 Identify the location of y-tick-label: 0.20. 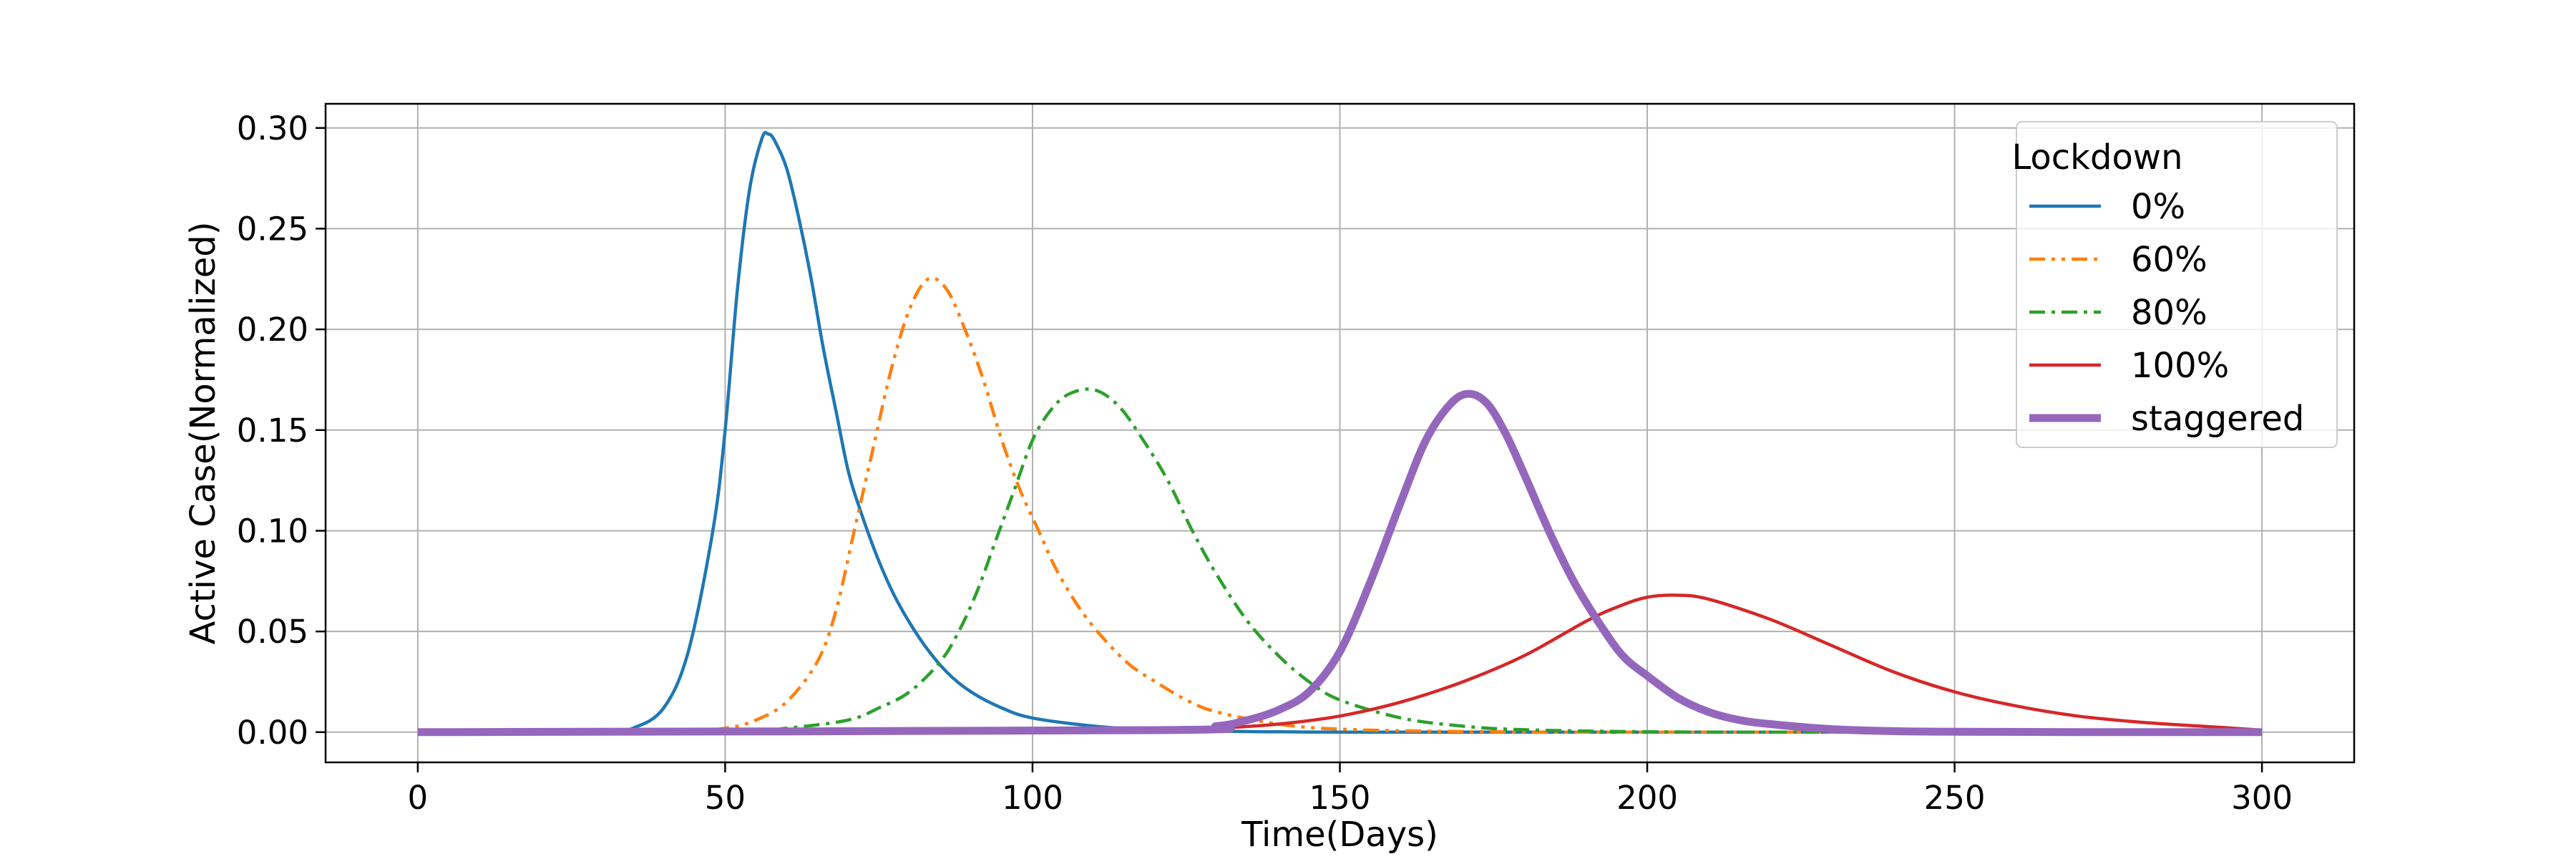
(272, 330).